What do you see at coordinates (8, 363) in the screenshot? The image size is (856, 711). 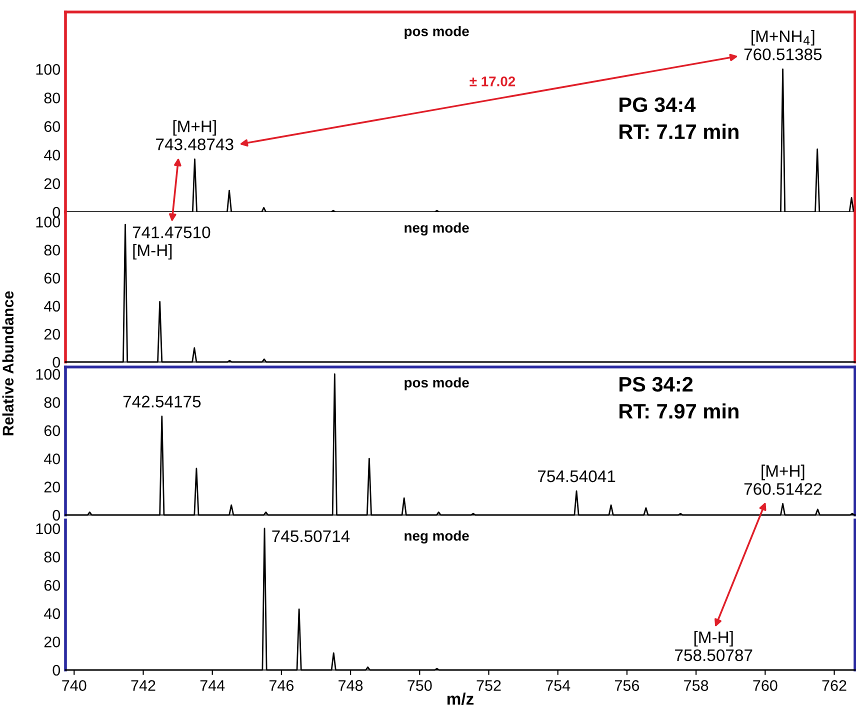 I see `y-axis-title: Relative Abundance` at bounding box center [8, 363].